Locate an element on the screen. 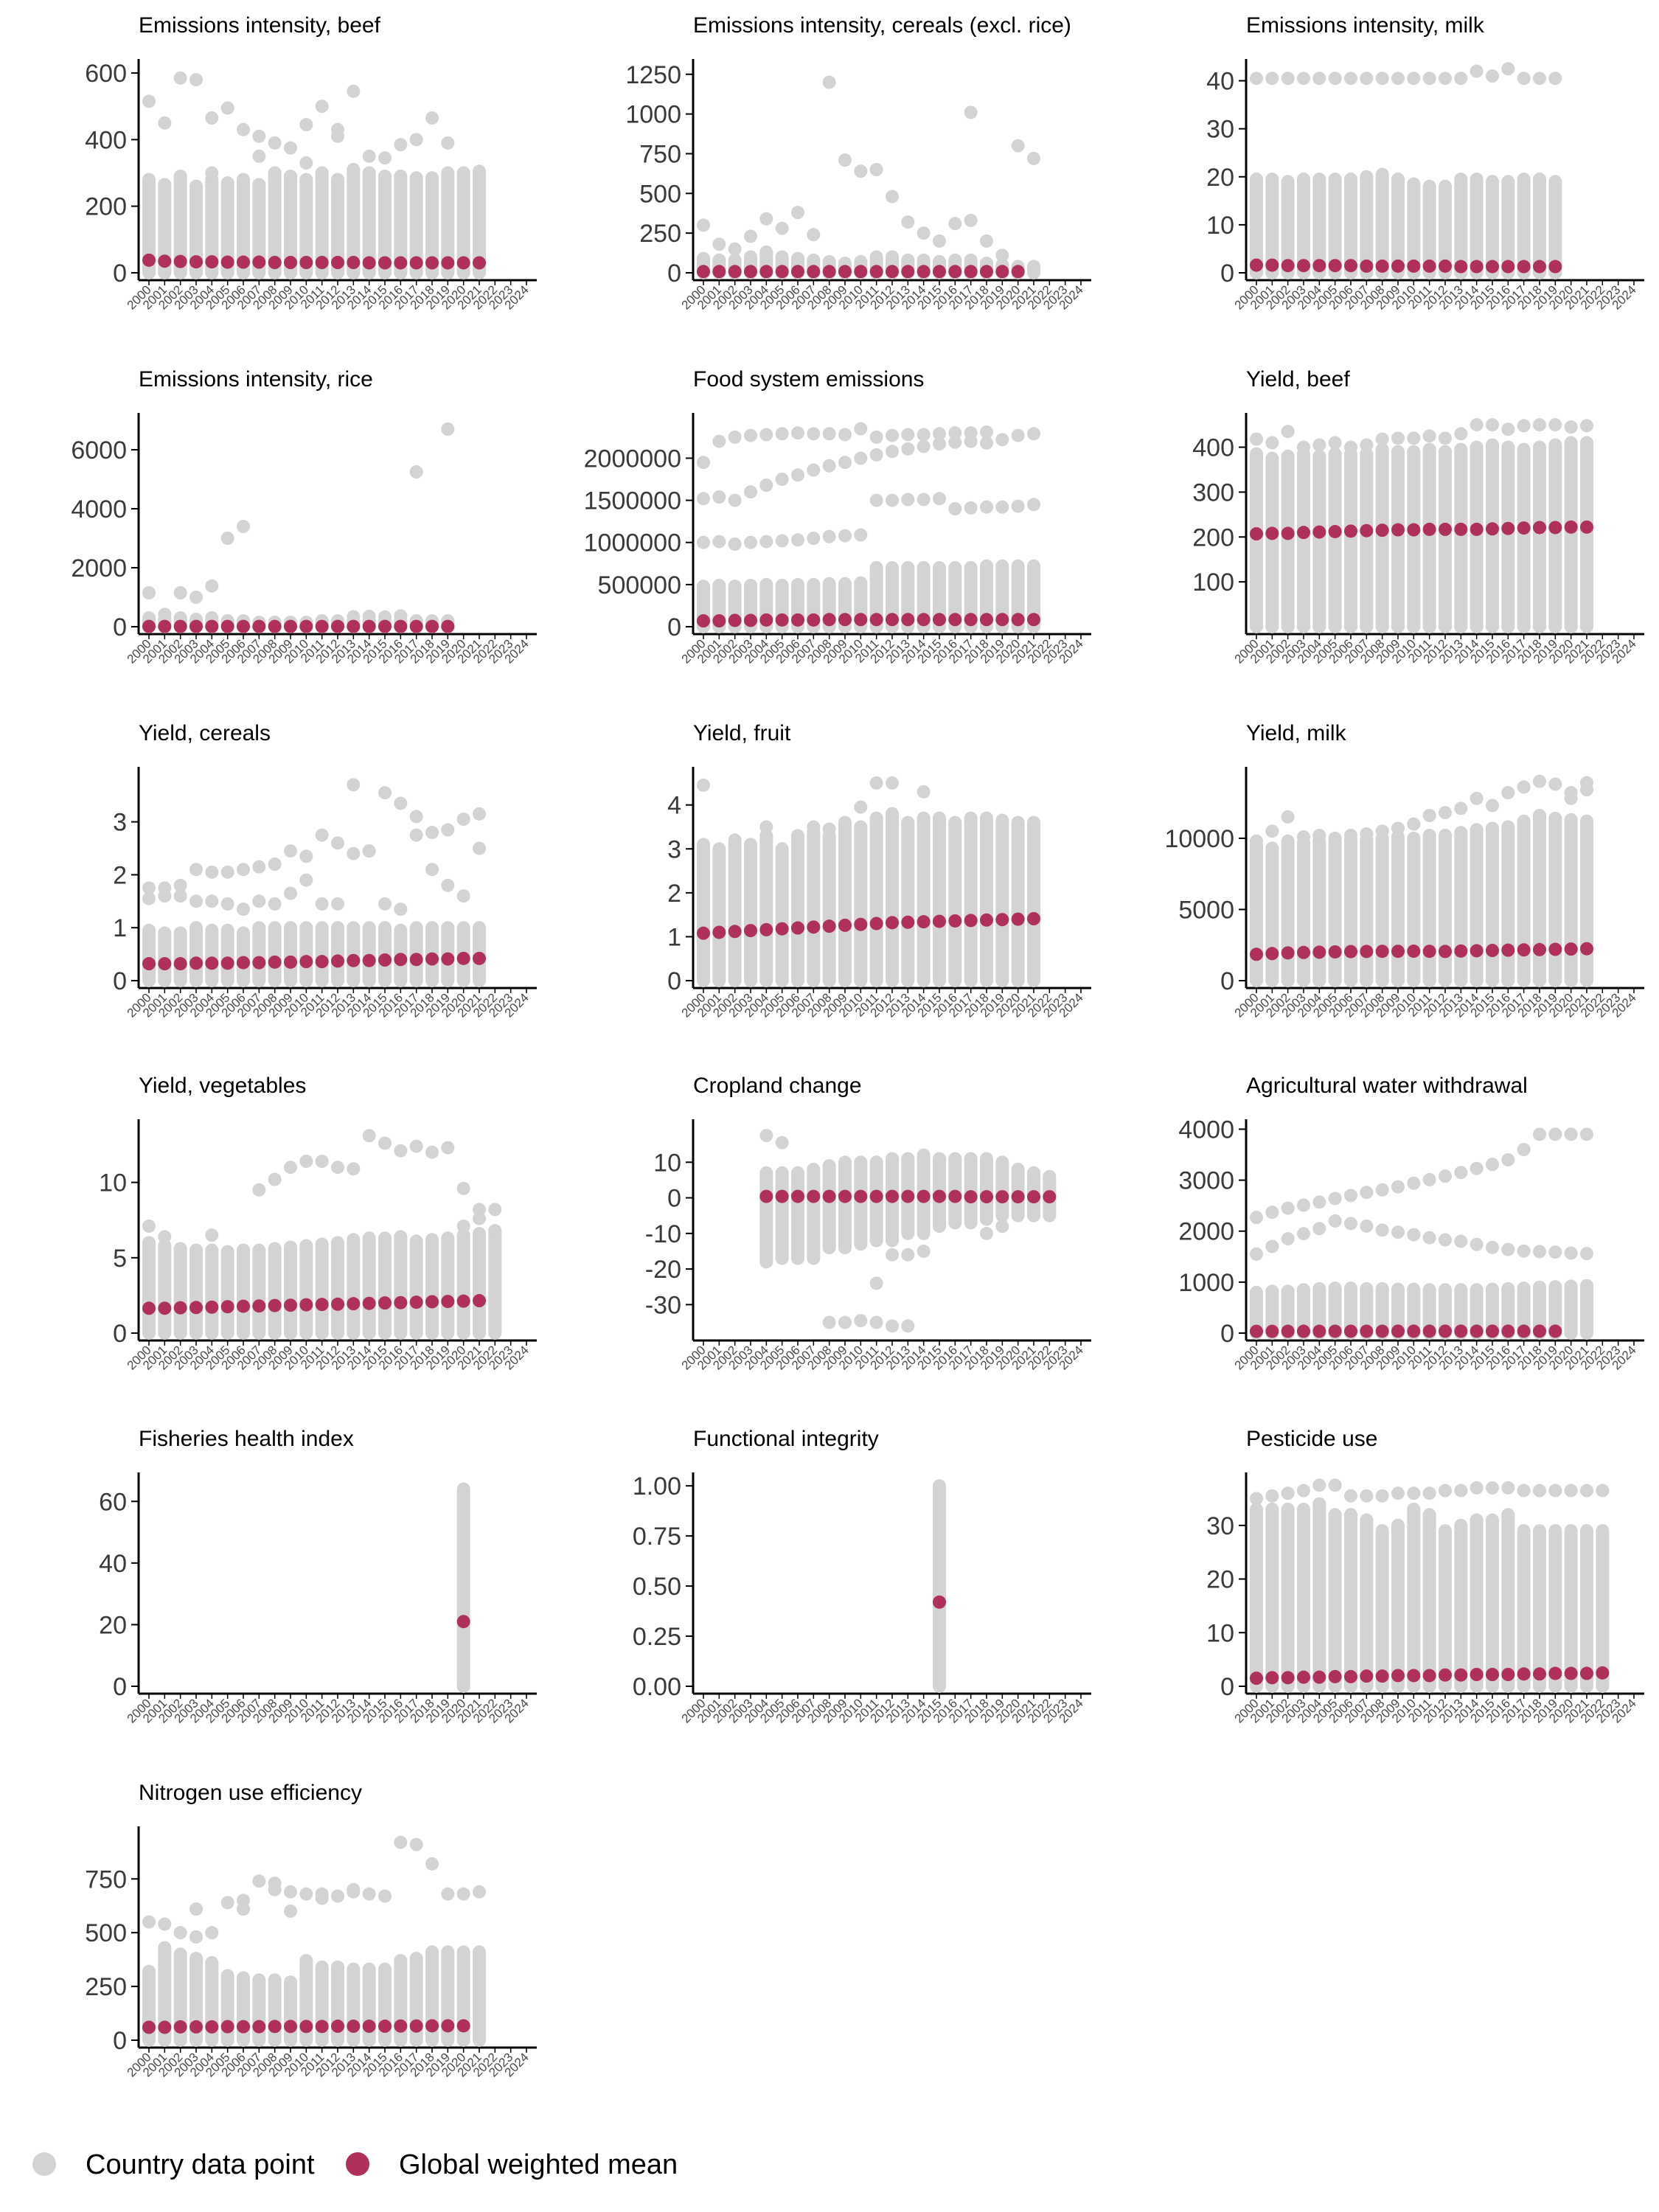 This screenshot has width=1659, height=2212. panel-8-ytick-label: 10000 is located at coordinates (1199, 839).